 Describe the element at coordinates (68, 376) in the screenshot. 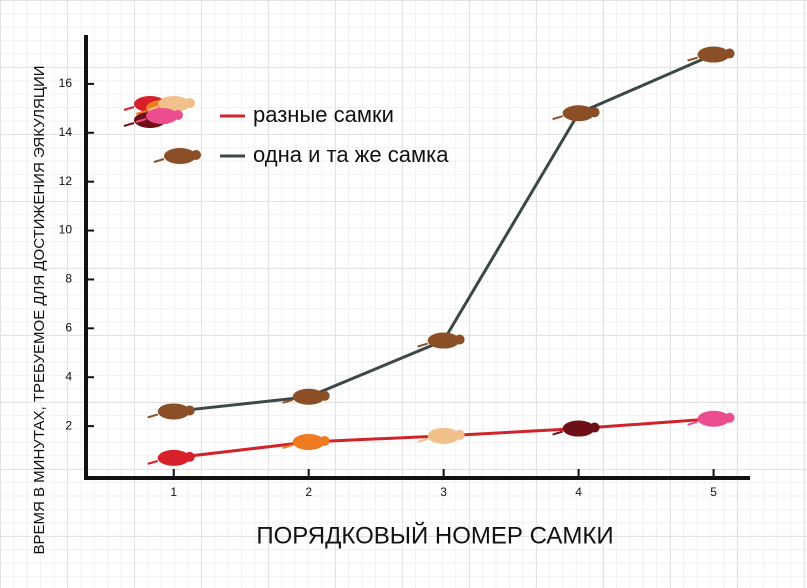

I see `y-tick-label: 4` at that location.